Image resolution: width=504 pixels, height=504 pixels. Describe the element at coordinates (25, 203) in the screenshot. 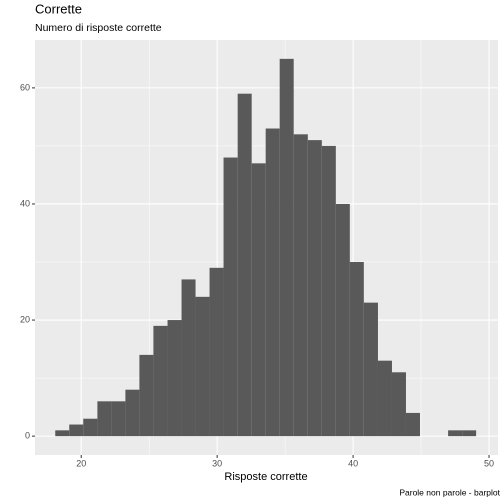

I see `y-tick-label: 40` at that location.